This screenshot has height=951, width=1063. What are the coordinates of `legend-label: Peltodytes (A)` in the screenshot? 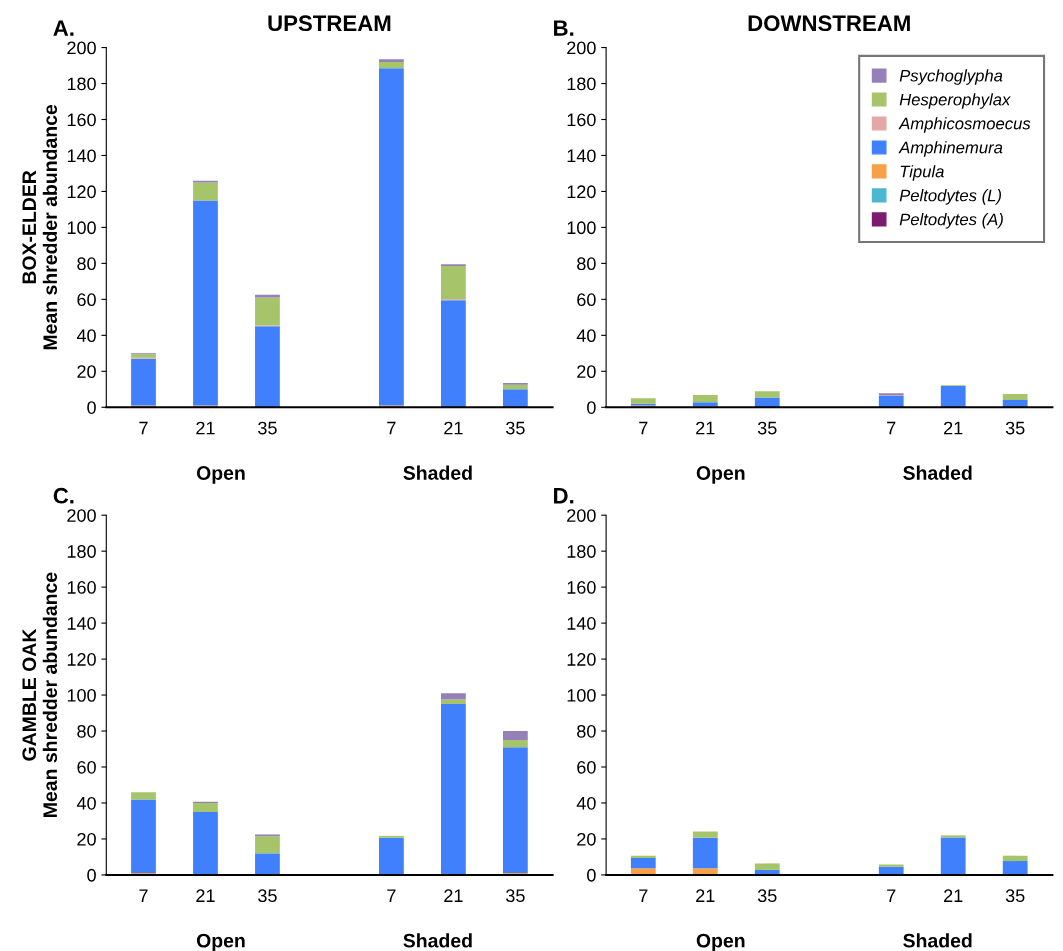 It's located at (951, 221).